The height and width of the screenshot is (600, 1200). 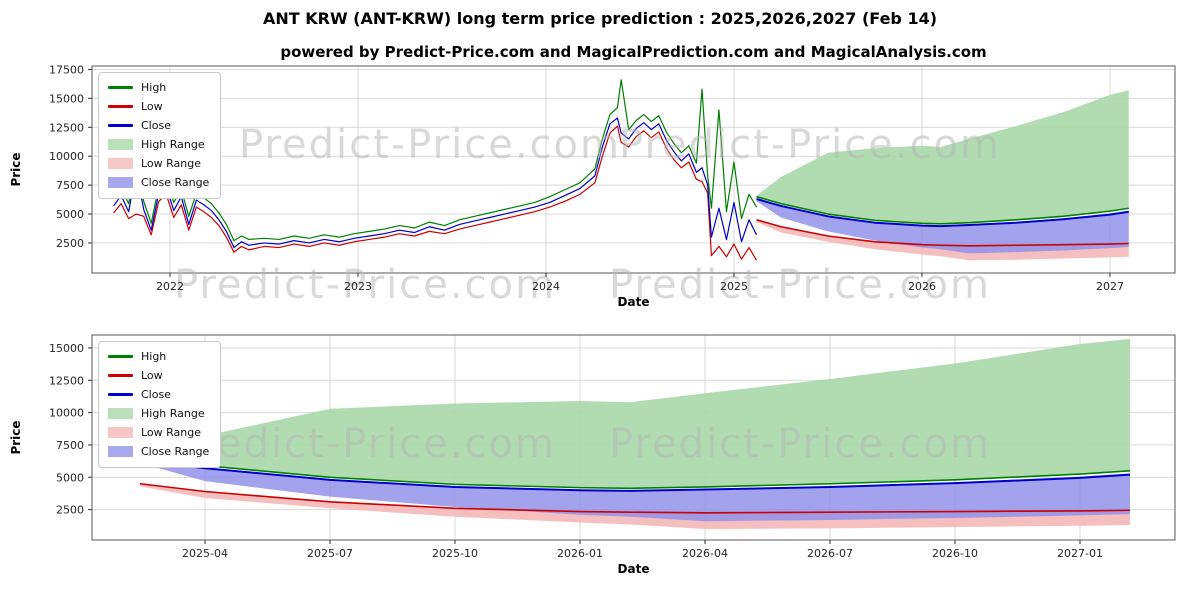 I want to click on x-tick-label: 2025-10, so click(x=455, y=553).